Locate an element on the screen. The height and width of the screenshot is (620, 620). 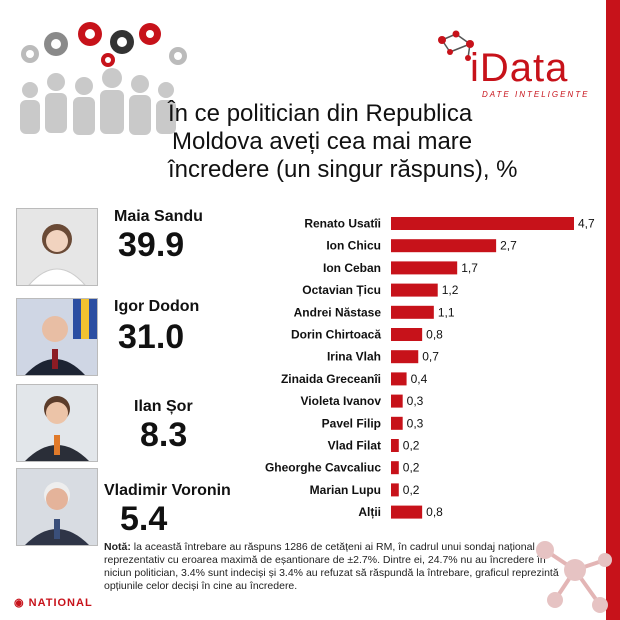
title-line-3: încredere (un singur răspuns), % is located at coordinates (343, 169).